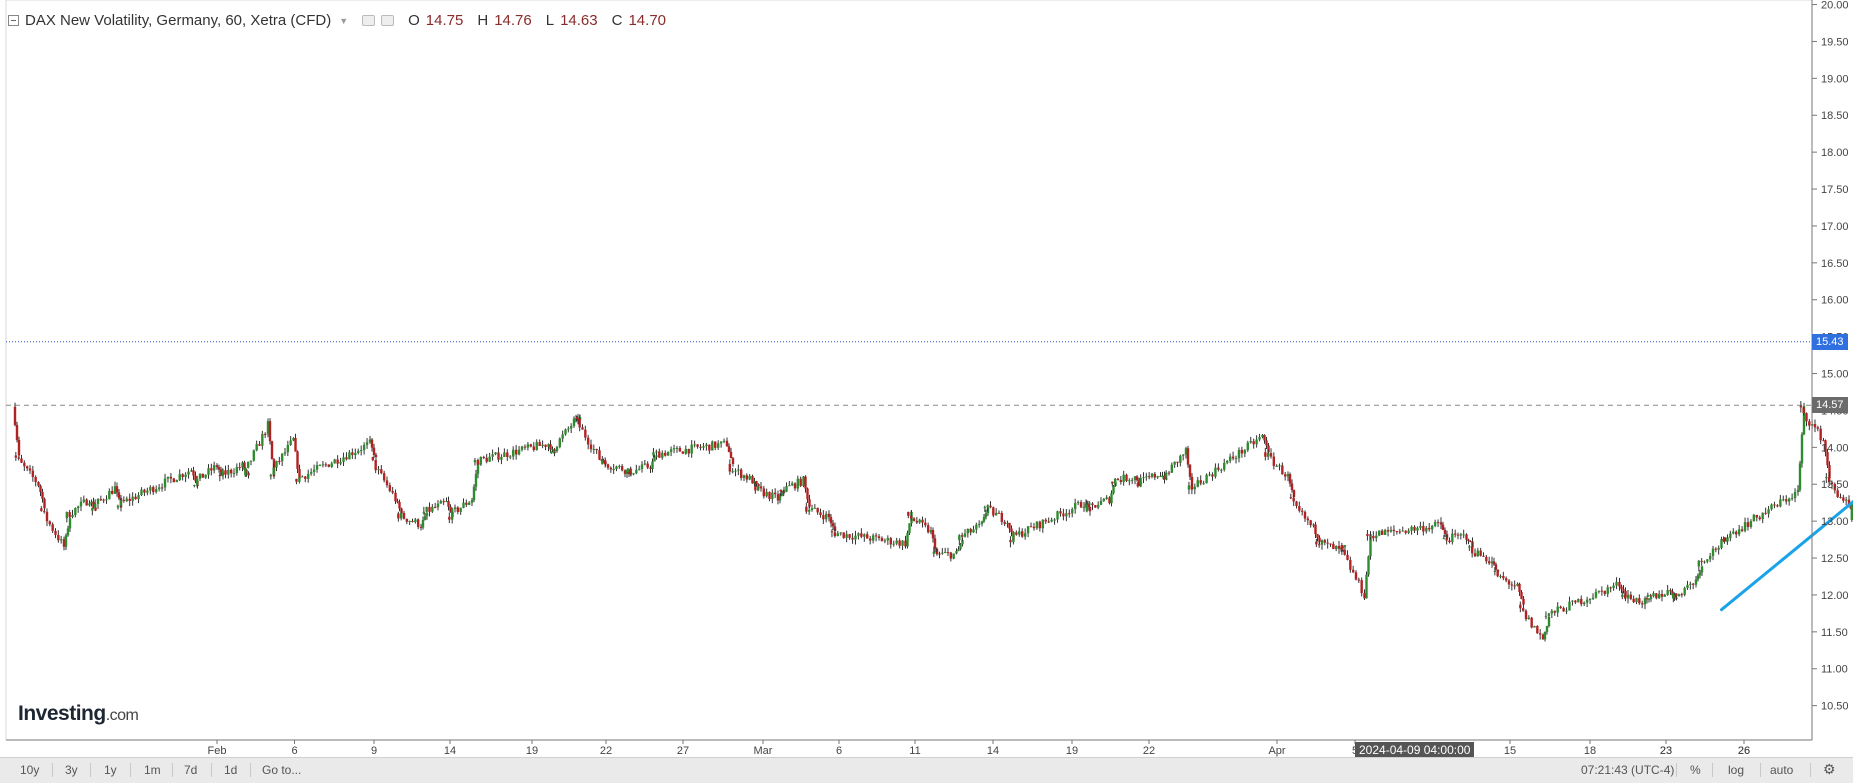 Image resolution: width=1853 pixels, height=783 pixels. What do you see at coordinates (1829, 769) in the screenshot?
I see `gear-icon: ⚙` at bounding box center [1829, 769].